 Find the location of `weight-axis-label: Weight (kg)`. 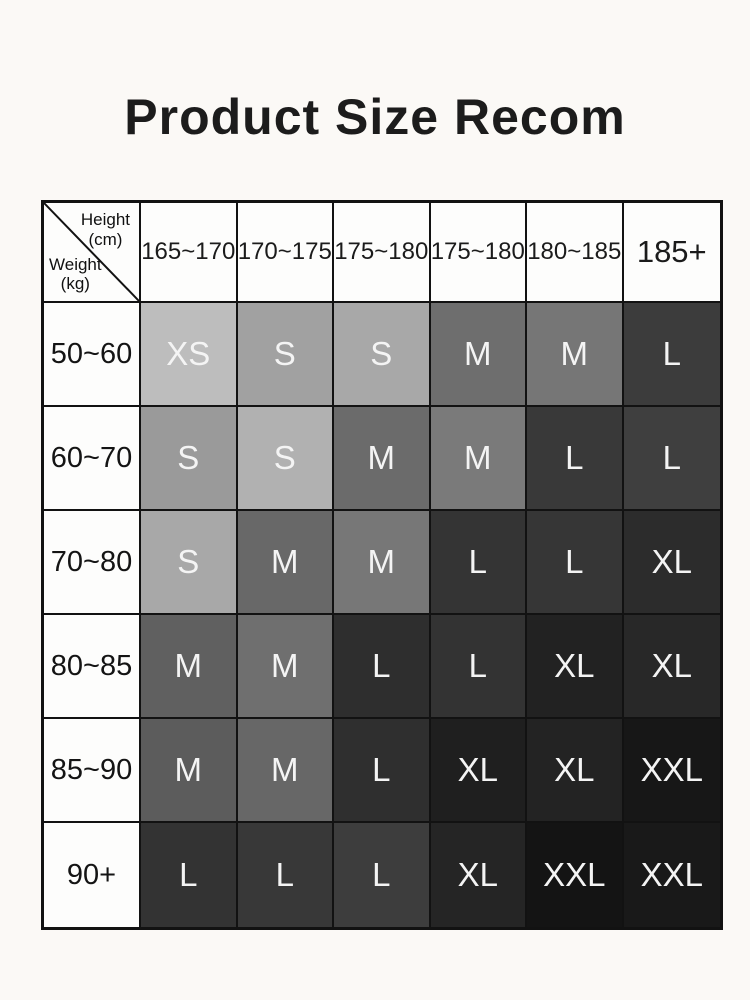

weight-axis-label: Weight (kg) is located at coordinates (75, 274).